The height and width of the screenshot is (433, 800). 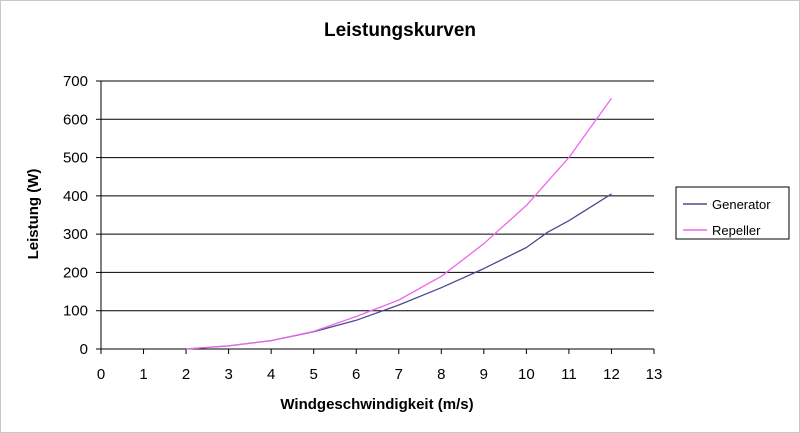 I want to click on chart-title: Leistungskurven, so click(x=400, y=30).